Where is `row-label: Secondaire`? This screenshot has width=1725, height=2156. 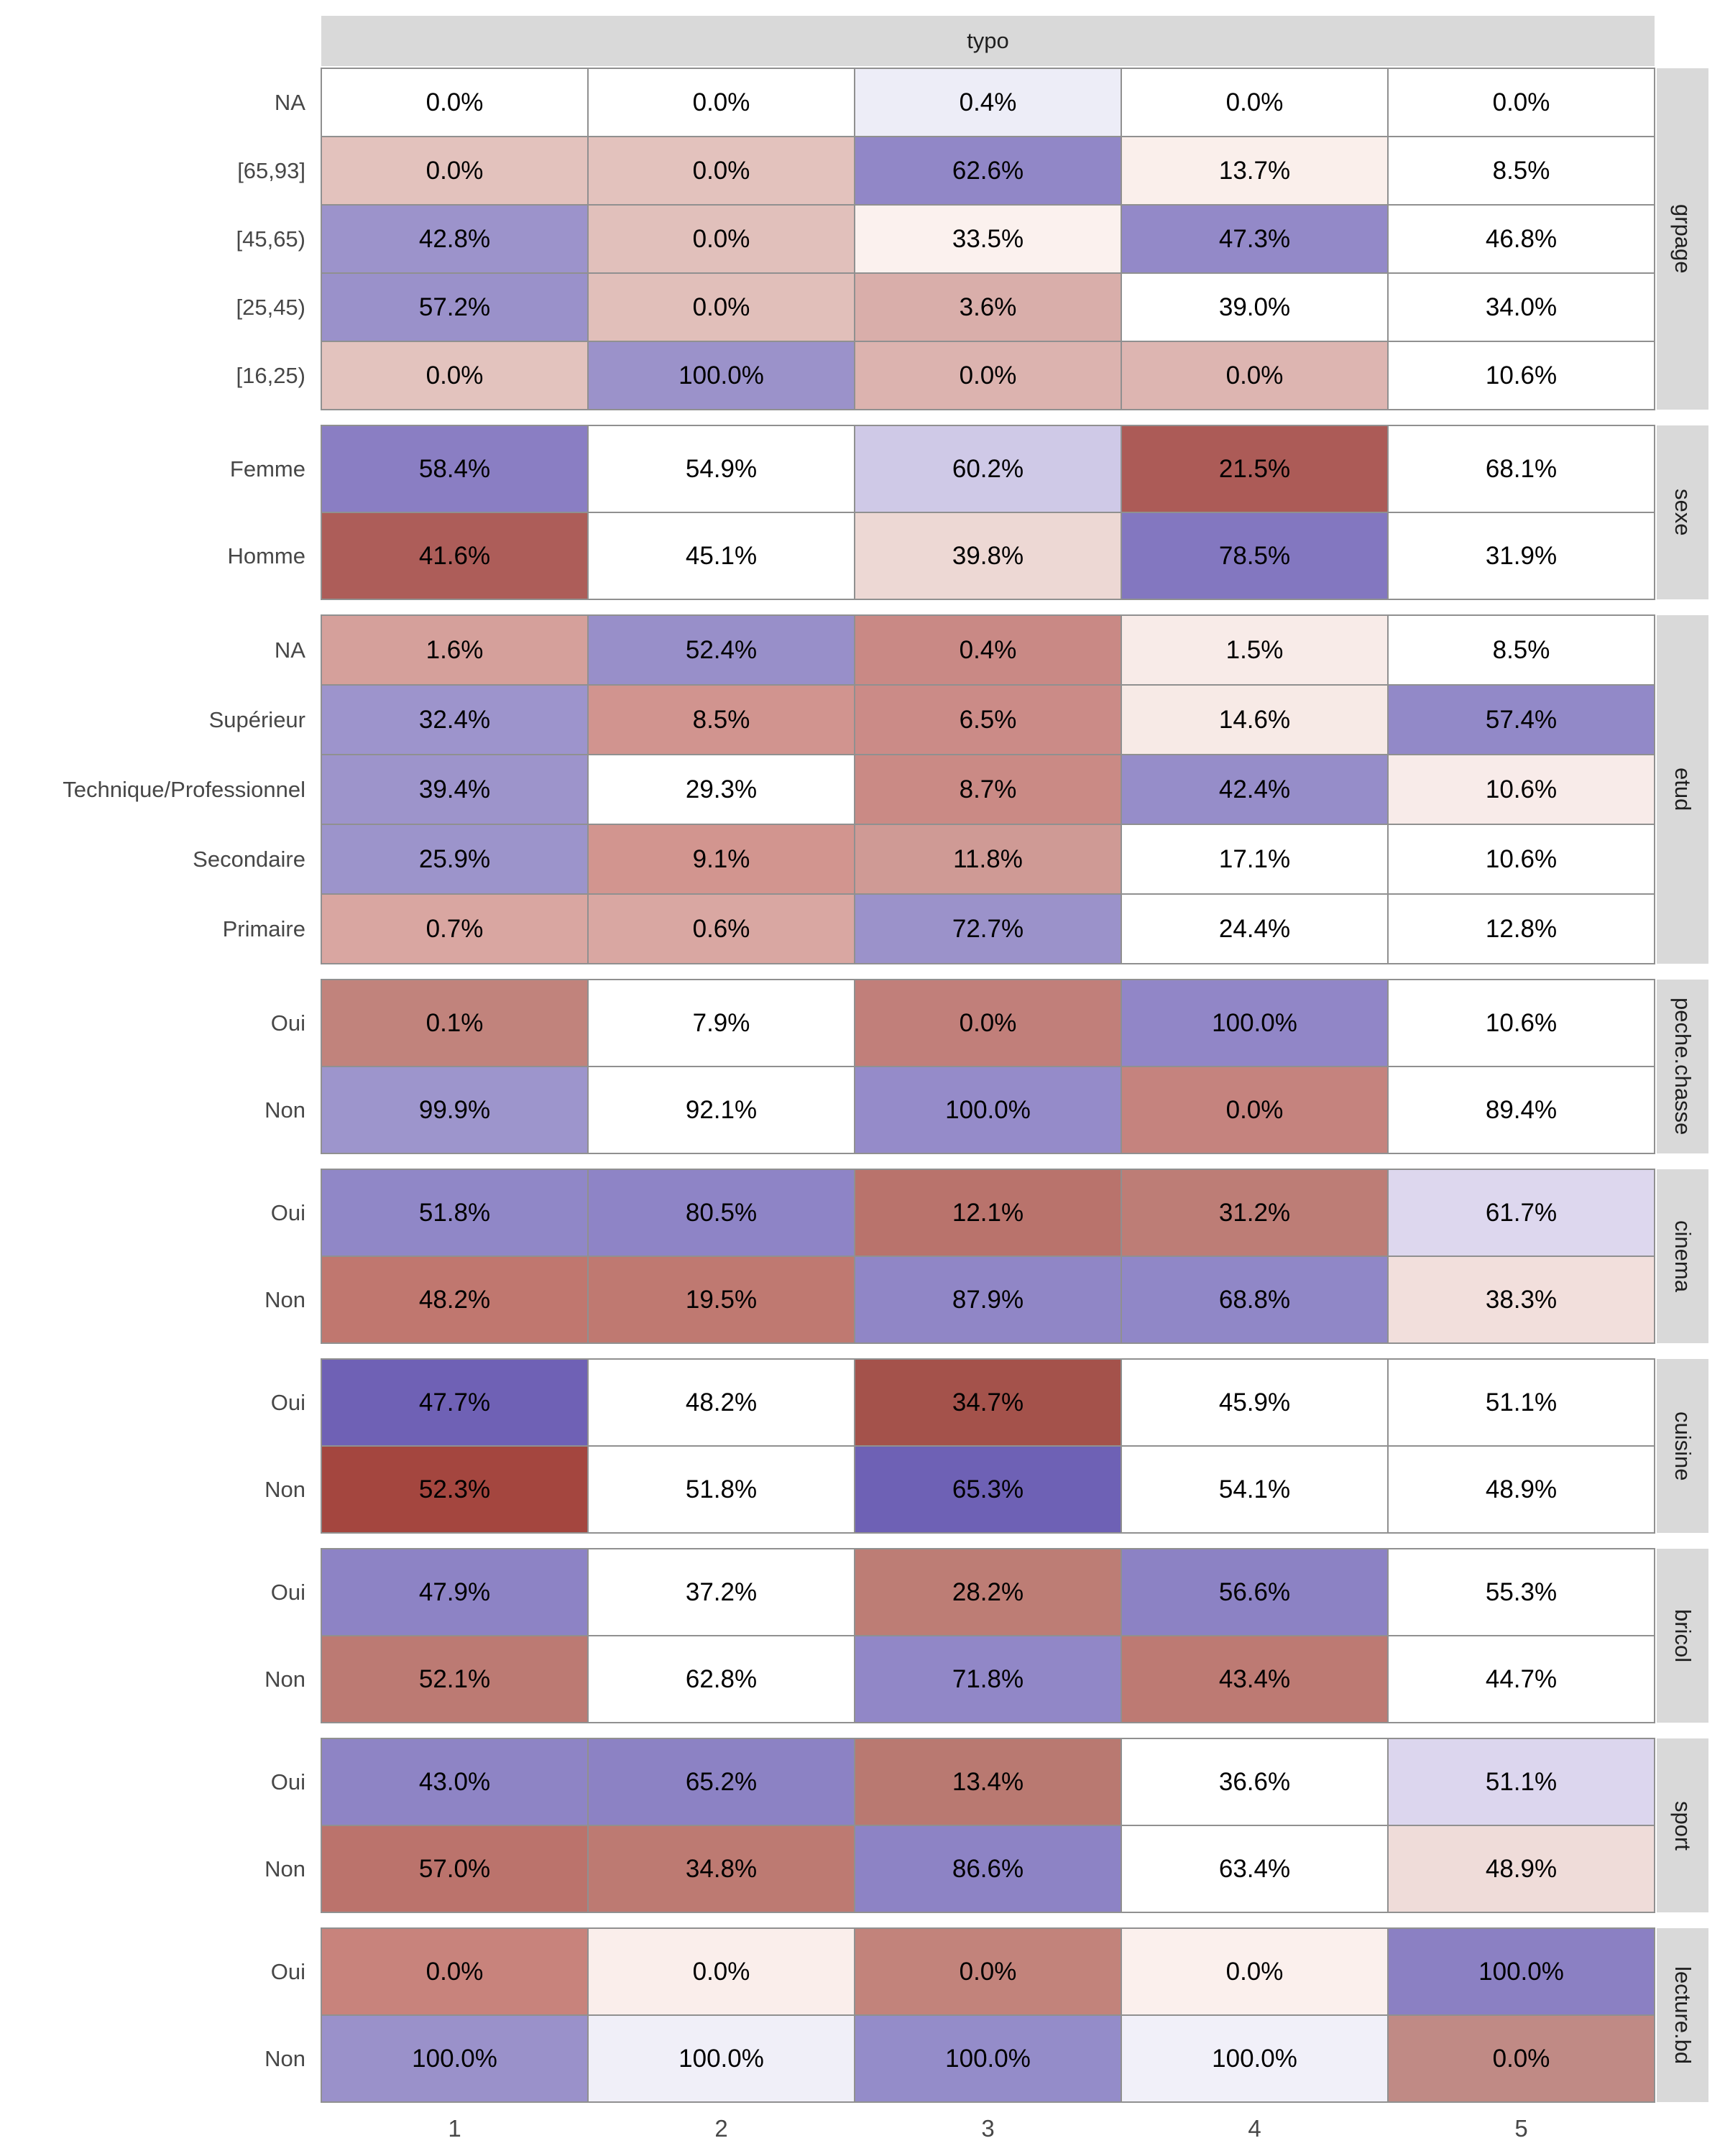 row-label: Secondaire is located at coordinates (249, 859).